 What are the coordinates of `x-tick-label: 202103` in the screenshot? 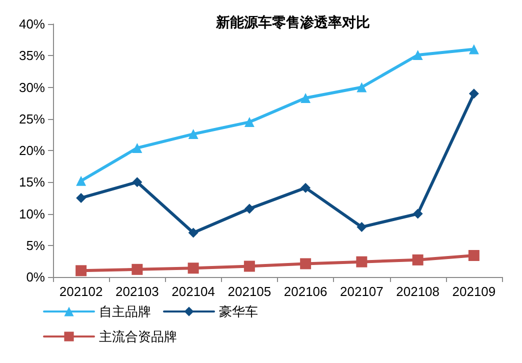 It's located at (137, 291).